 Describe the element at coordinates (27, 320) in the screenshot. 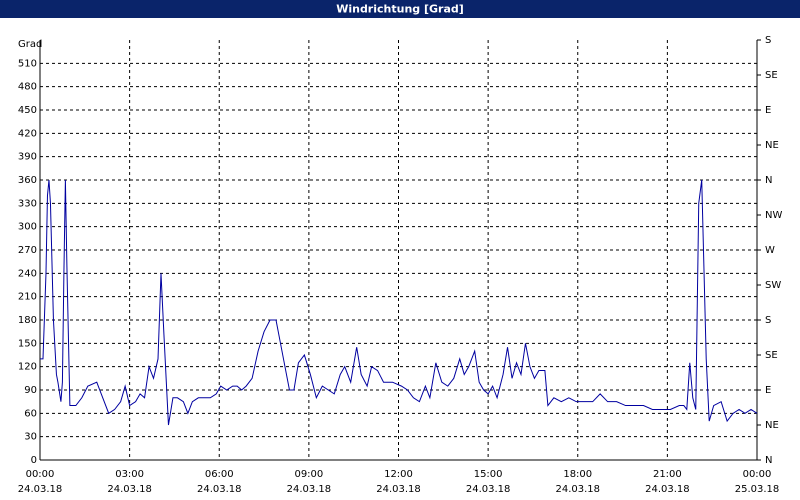

I see `y-tick-label: 180` at that location.